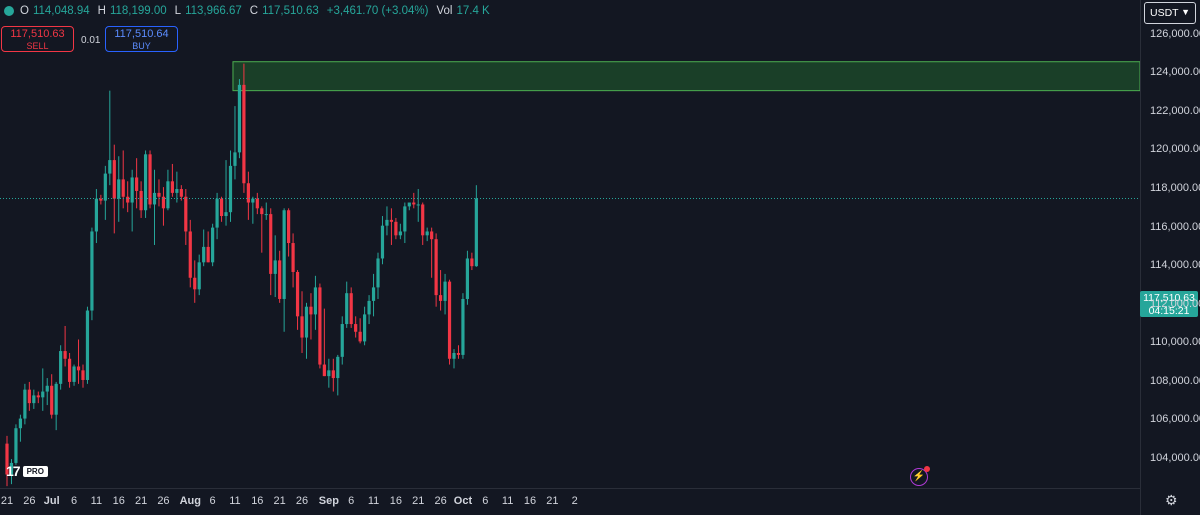  Describe the element at coordinates (1175, 149) in the screenshot. I see `price-tick-label: 120,000.00` at that location.